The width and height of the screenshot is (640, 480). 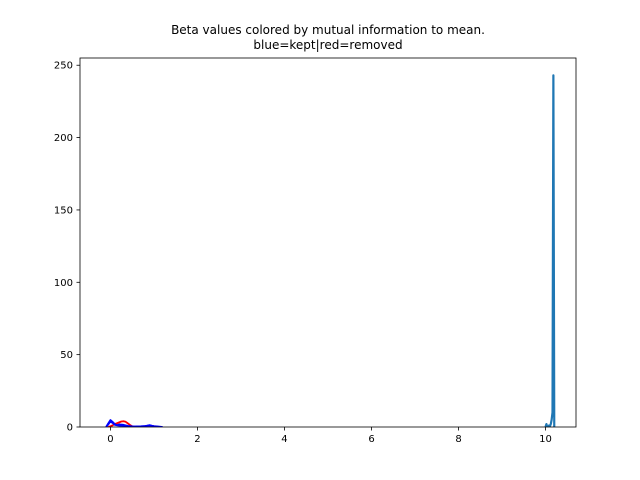 What do you see at coordinates (70, 428) in the screenshot?
I see `y-tick-label: 0` at bounding box center [70, 428].